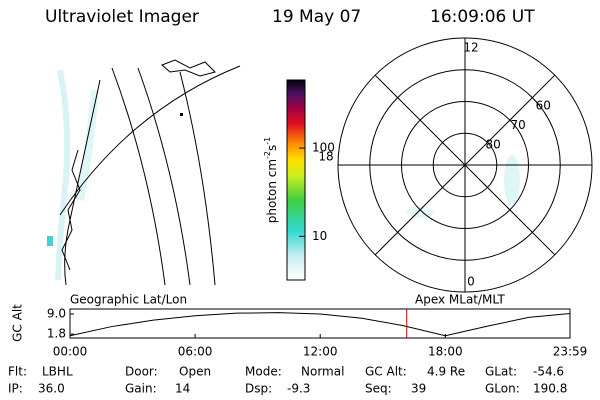  I want to click on info-value: -9.3, so click(298, 389).